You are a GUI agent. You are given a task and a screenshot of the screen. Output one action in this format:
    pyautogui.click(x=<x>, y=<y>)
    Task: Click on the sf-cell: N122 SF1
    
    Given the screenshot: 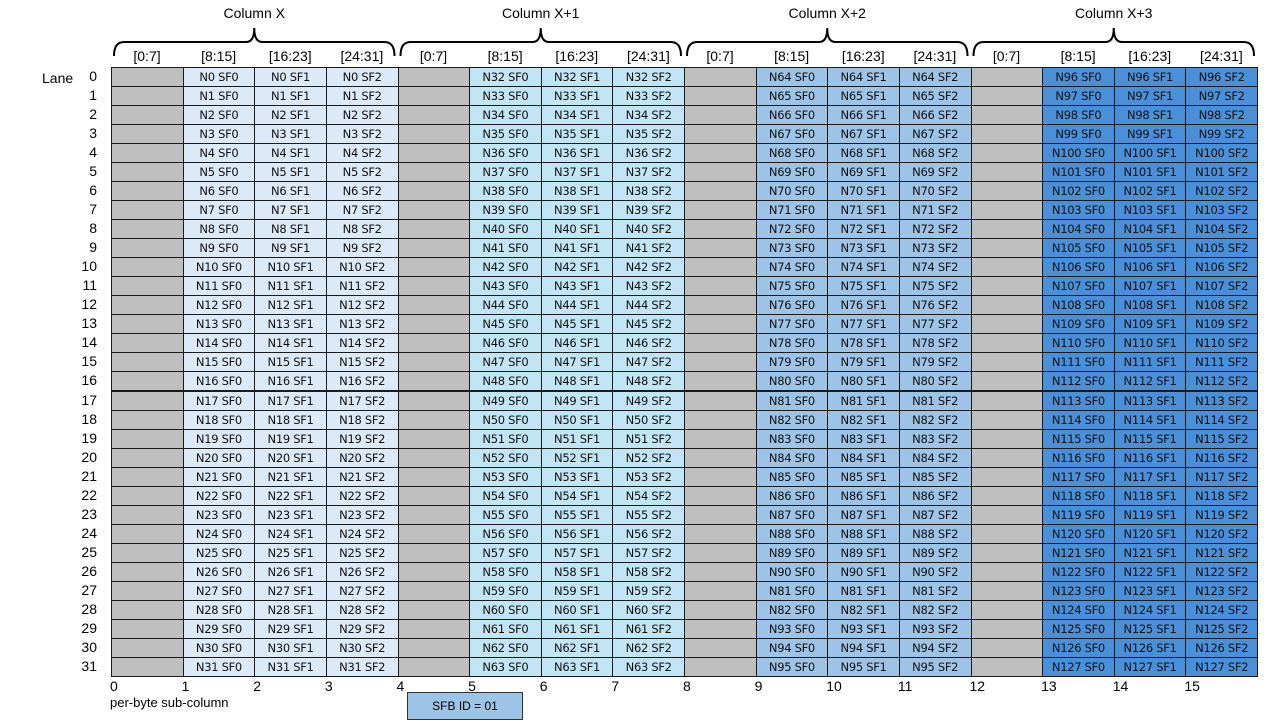 What is the action you would take?
    pyautogui.click(x=1150, y=571)
    